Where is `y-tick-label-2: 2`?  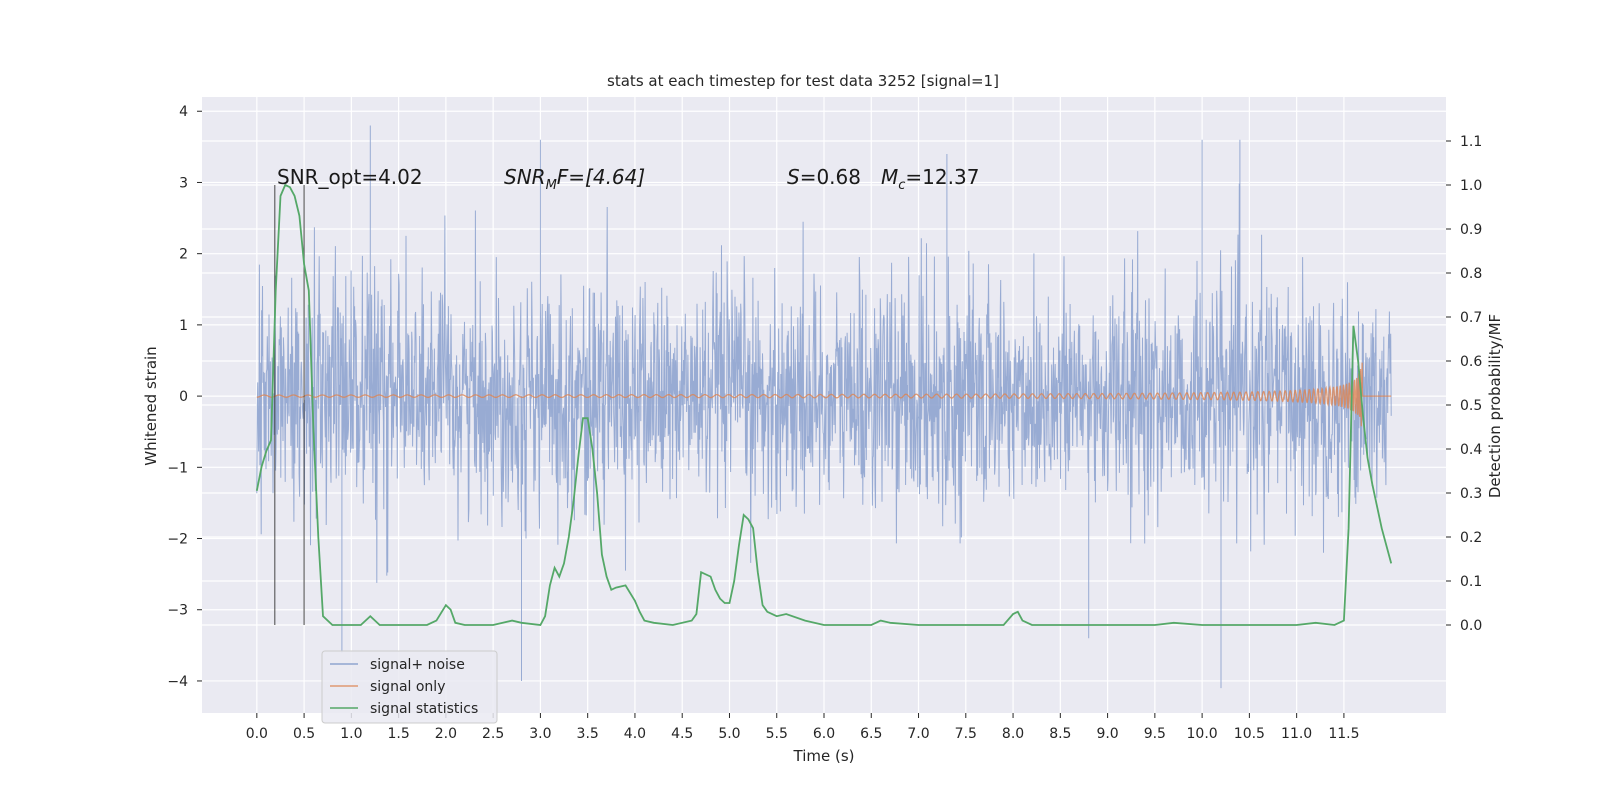
y-tick-label-2: 2 is located at coordinates (183, 255).